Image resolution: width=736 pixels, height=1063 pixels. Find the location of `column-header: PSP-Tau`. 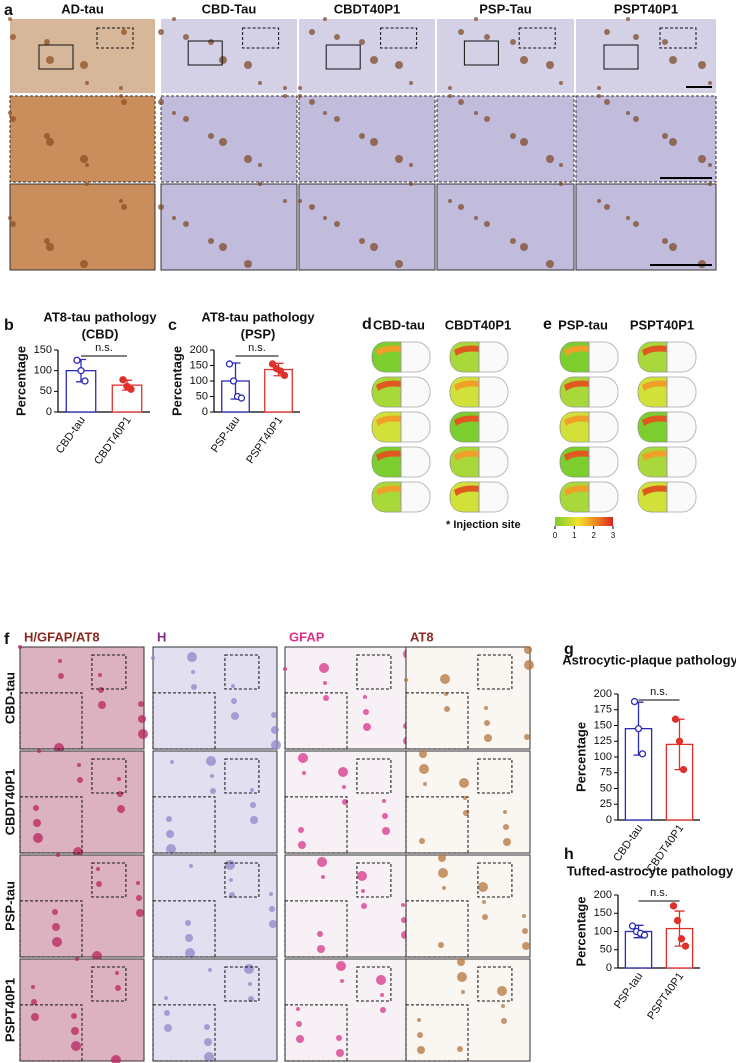

column-header: PSP-Tau is located at coordinates (505, 8).